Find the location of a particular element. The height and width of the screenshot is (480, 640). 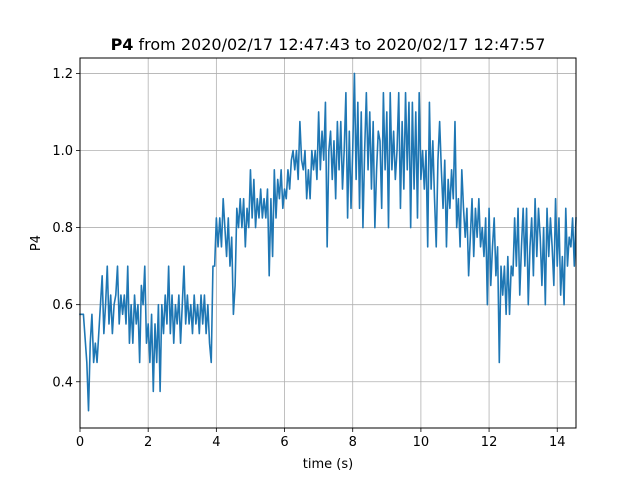

chart-title-bold: P4 is located at coordinates (122, 44).